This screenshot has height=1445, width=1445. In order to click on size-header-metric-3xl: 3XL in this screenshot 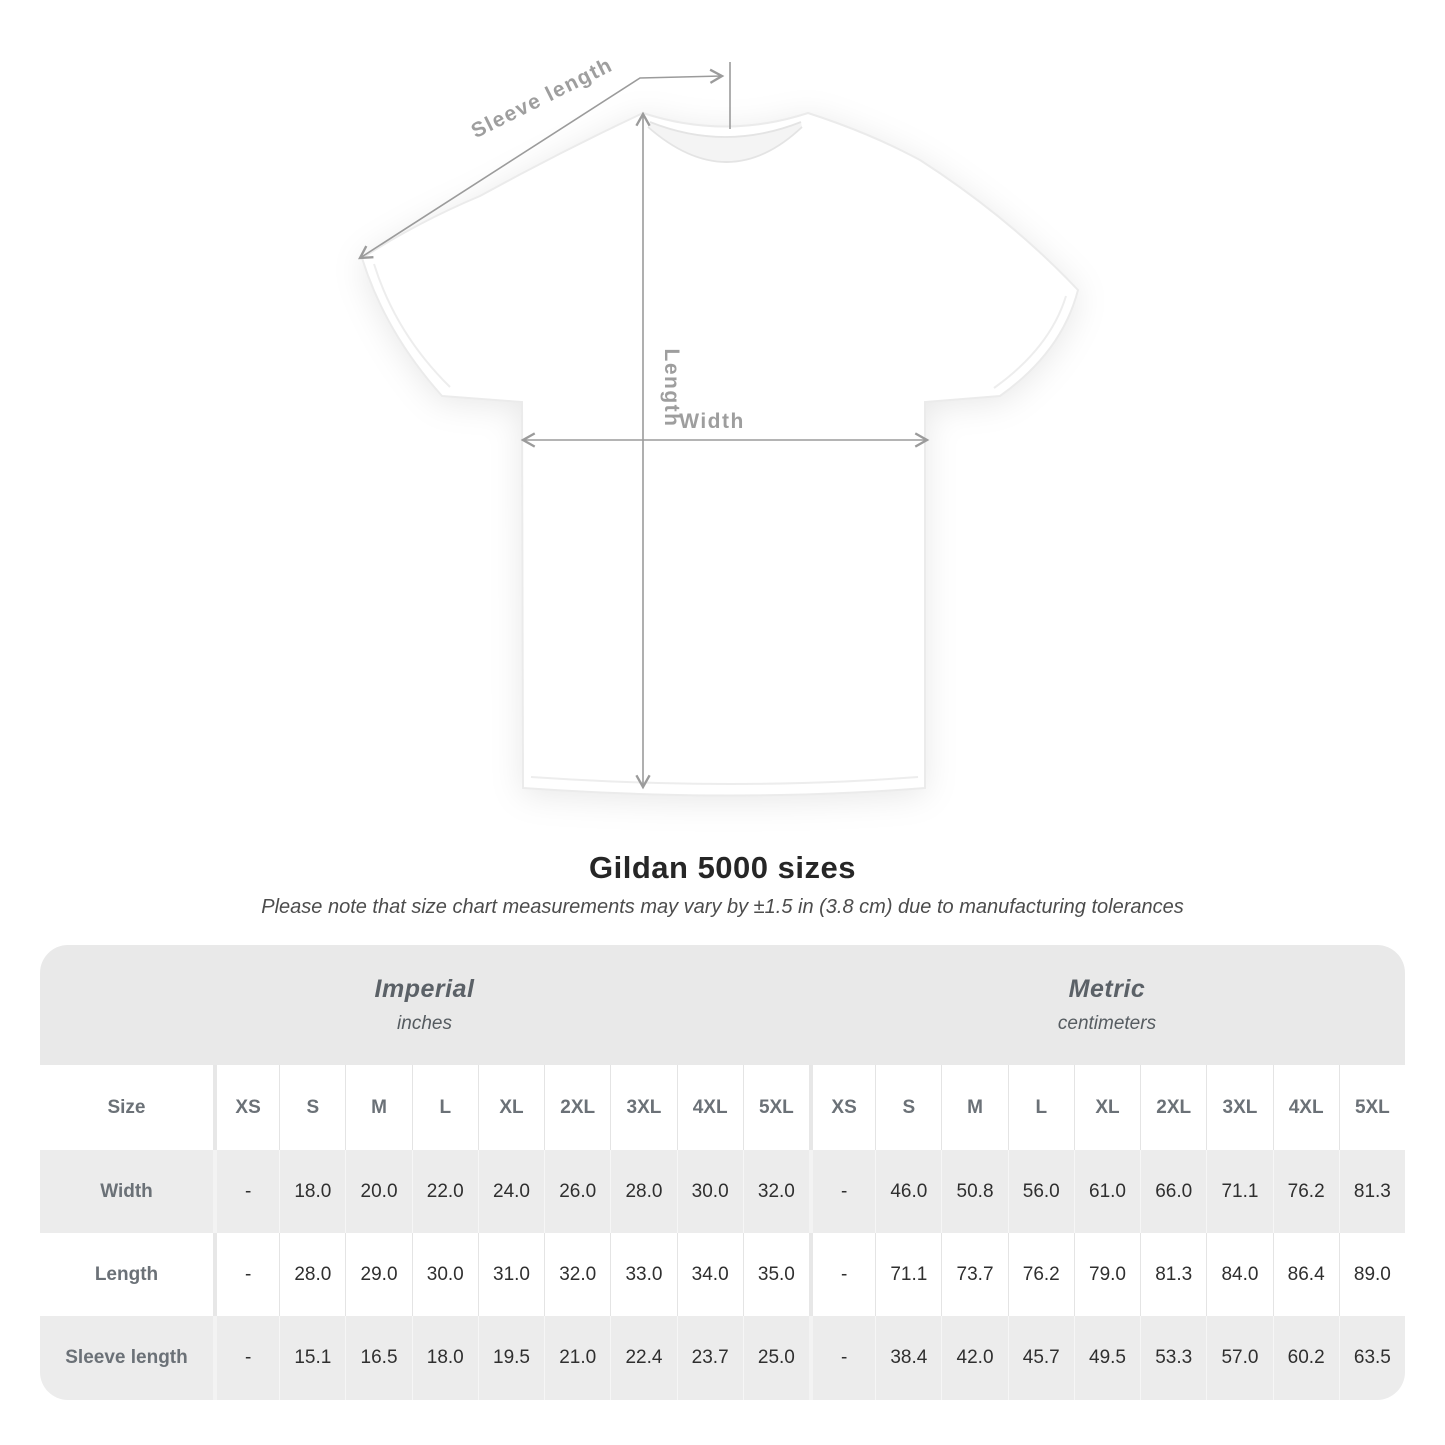, I will do `click(1239, 1107)`.